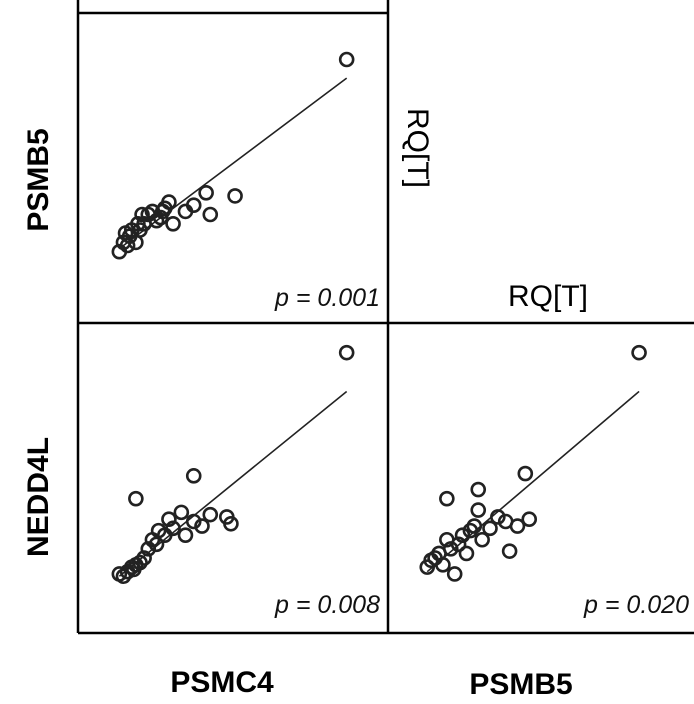 The height and width of the screenshot is (704, 694). I want to click on scatter-panel-nedd4l-vs-psmb5, so click(533, 463).